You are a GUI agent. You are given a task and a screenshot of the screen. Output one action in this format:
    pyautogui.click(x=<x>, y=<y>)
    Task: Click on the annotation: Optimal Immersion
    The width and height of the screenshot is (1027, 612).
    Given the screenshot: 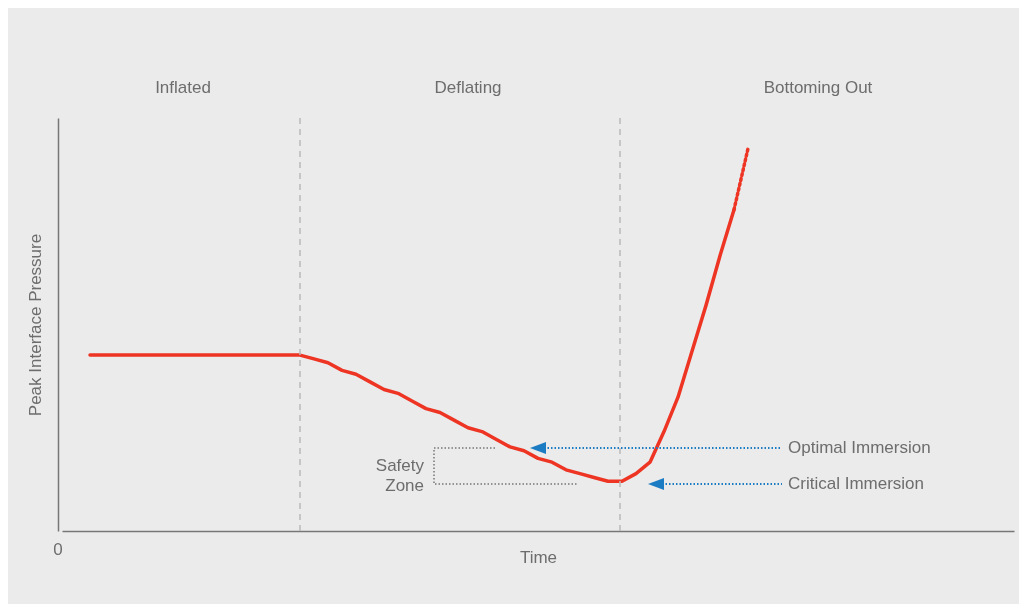 What is the action you would take?
    pyautogui.click(x=859, y=447)
    